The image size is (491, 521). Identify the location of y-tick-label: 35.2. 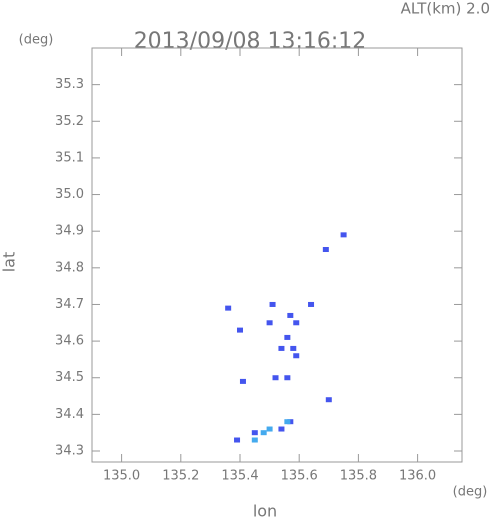
(69, 121).